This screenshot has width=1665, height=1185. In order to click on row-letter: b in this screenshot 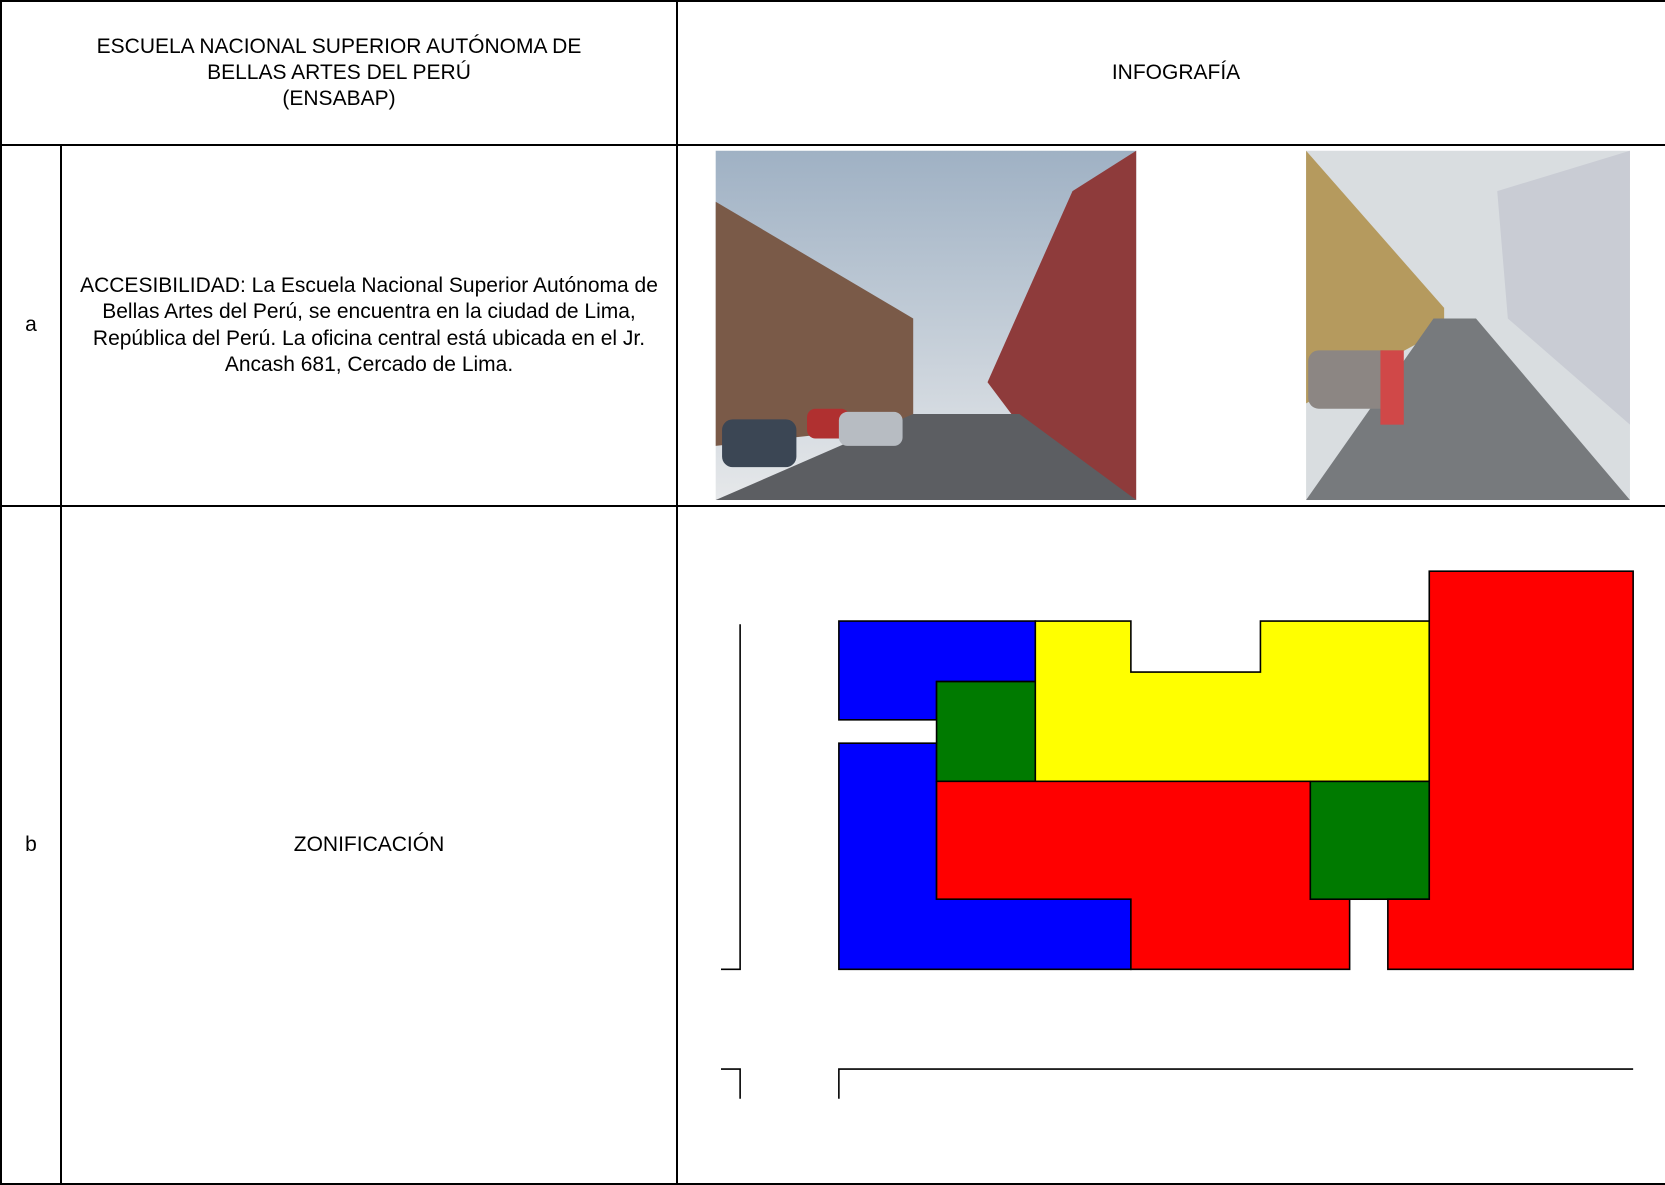, I will do `click(31, 844)`.